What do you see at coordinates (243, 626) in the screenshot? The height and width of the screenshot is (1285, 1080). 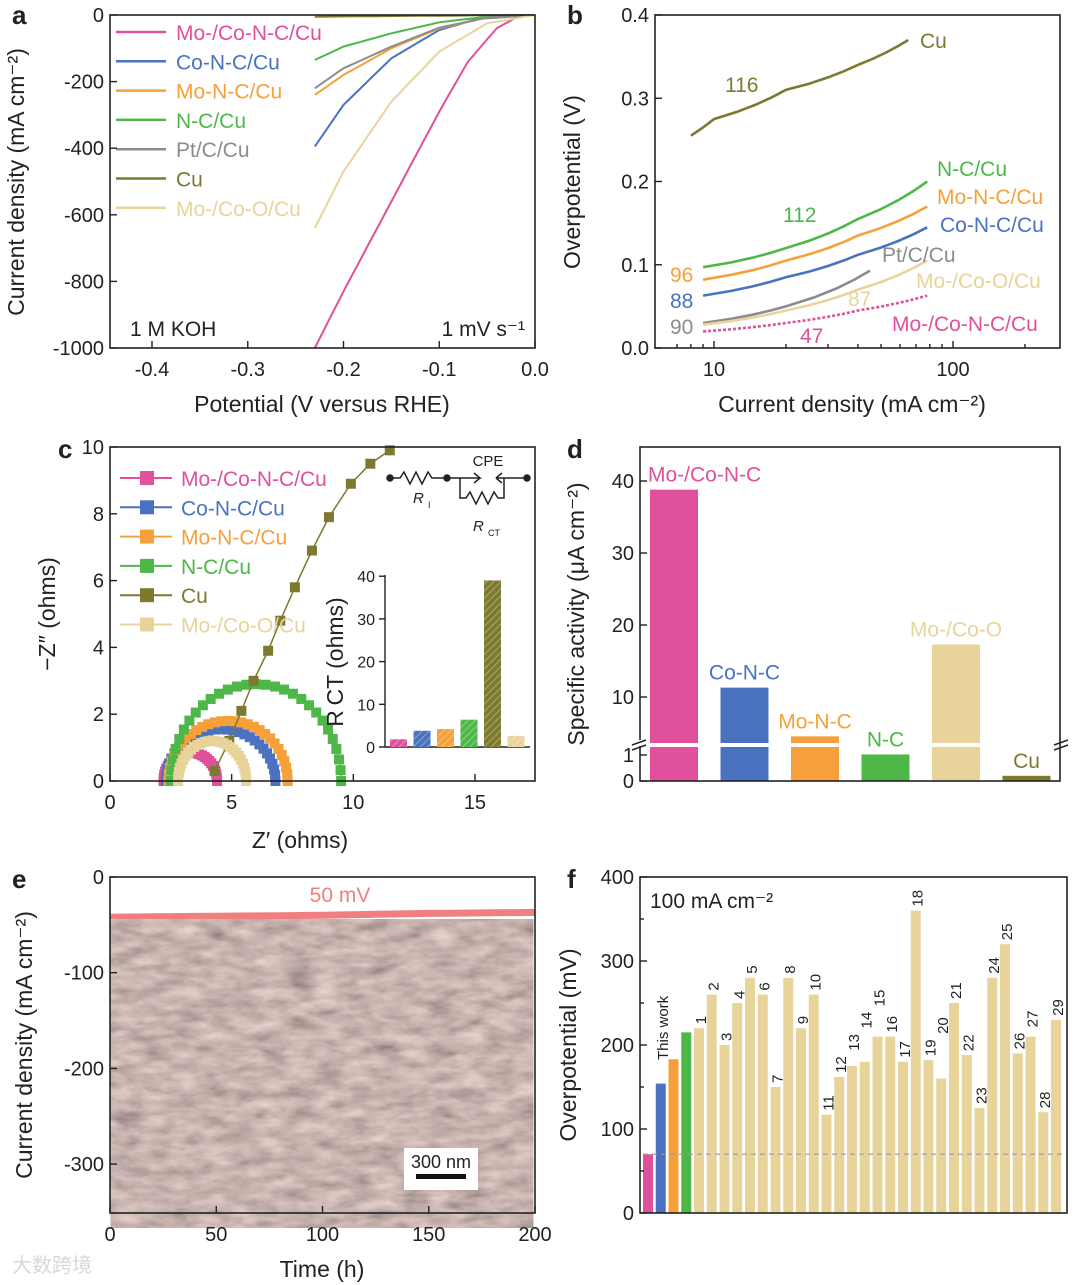 I see `legend-label: Mo-/Co-O/Cu` at bounding box center [243, 626].